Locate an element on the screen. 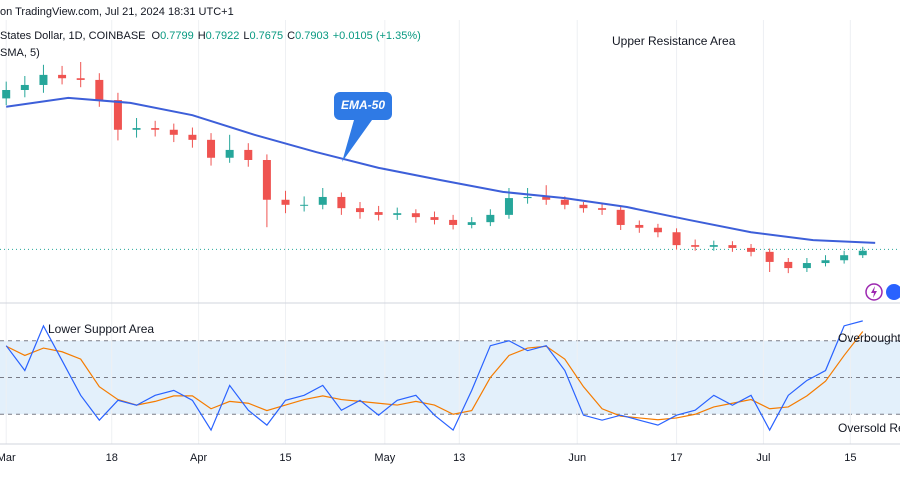  x-tick-label: 17 is located at coordinates (676, 458).